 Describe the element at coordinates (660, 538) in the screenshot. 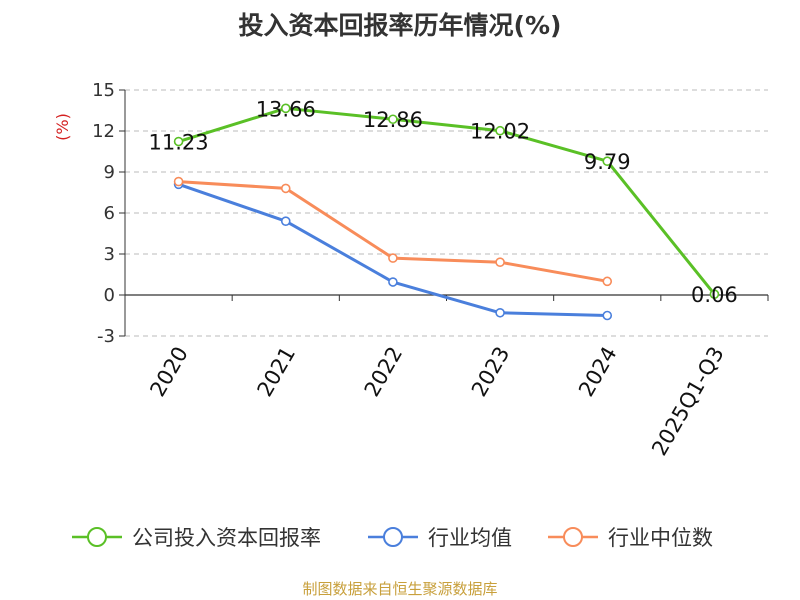

I see `legend-label: 行业中位数` at that location.